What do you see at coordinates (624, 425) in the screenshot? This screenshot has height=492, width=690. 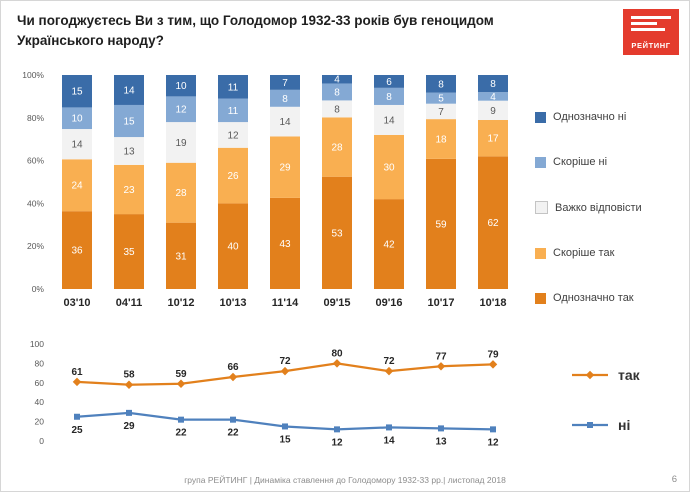 I see `line-legend-label: ні` at bounding box center [624, 425].